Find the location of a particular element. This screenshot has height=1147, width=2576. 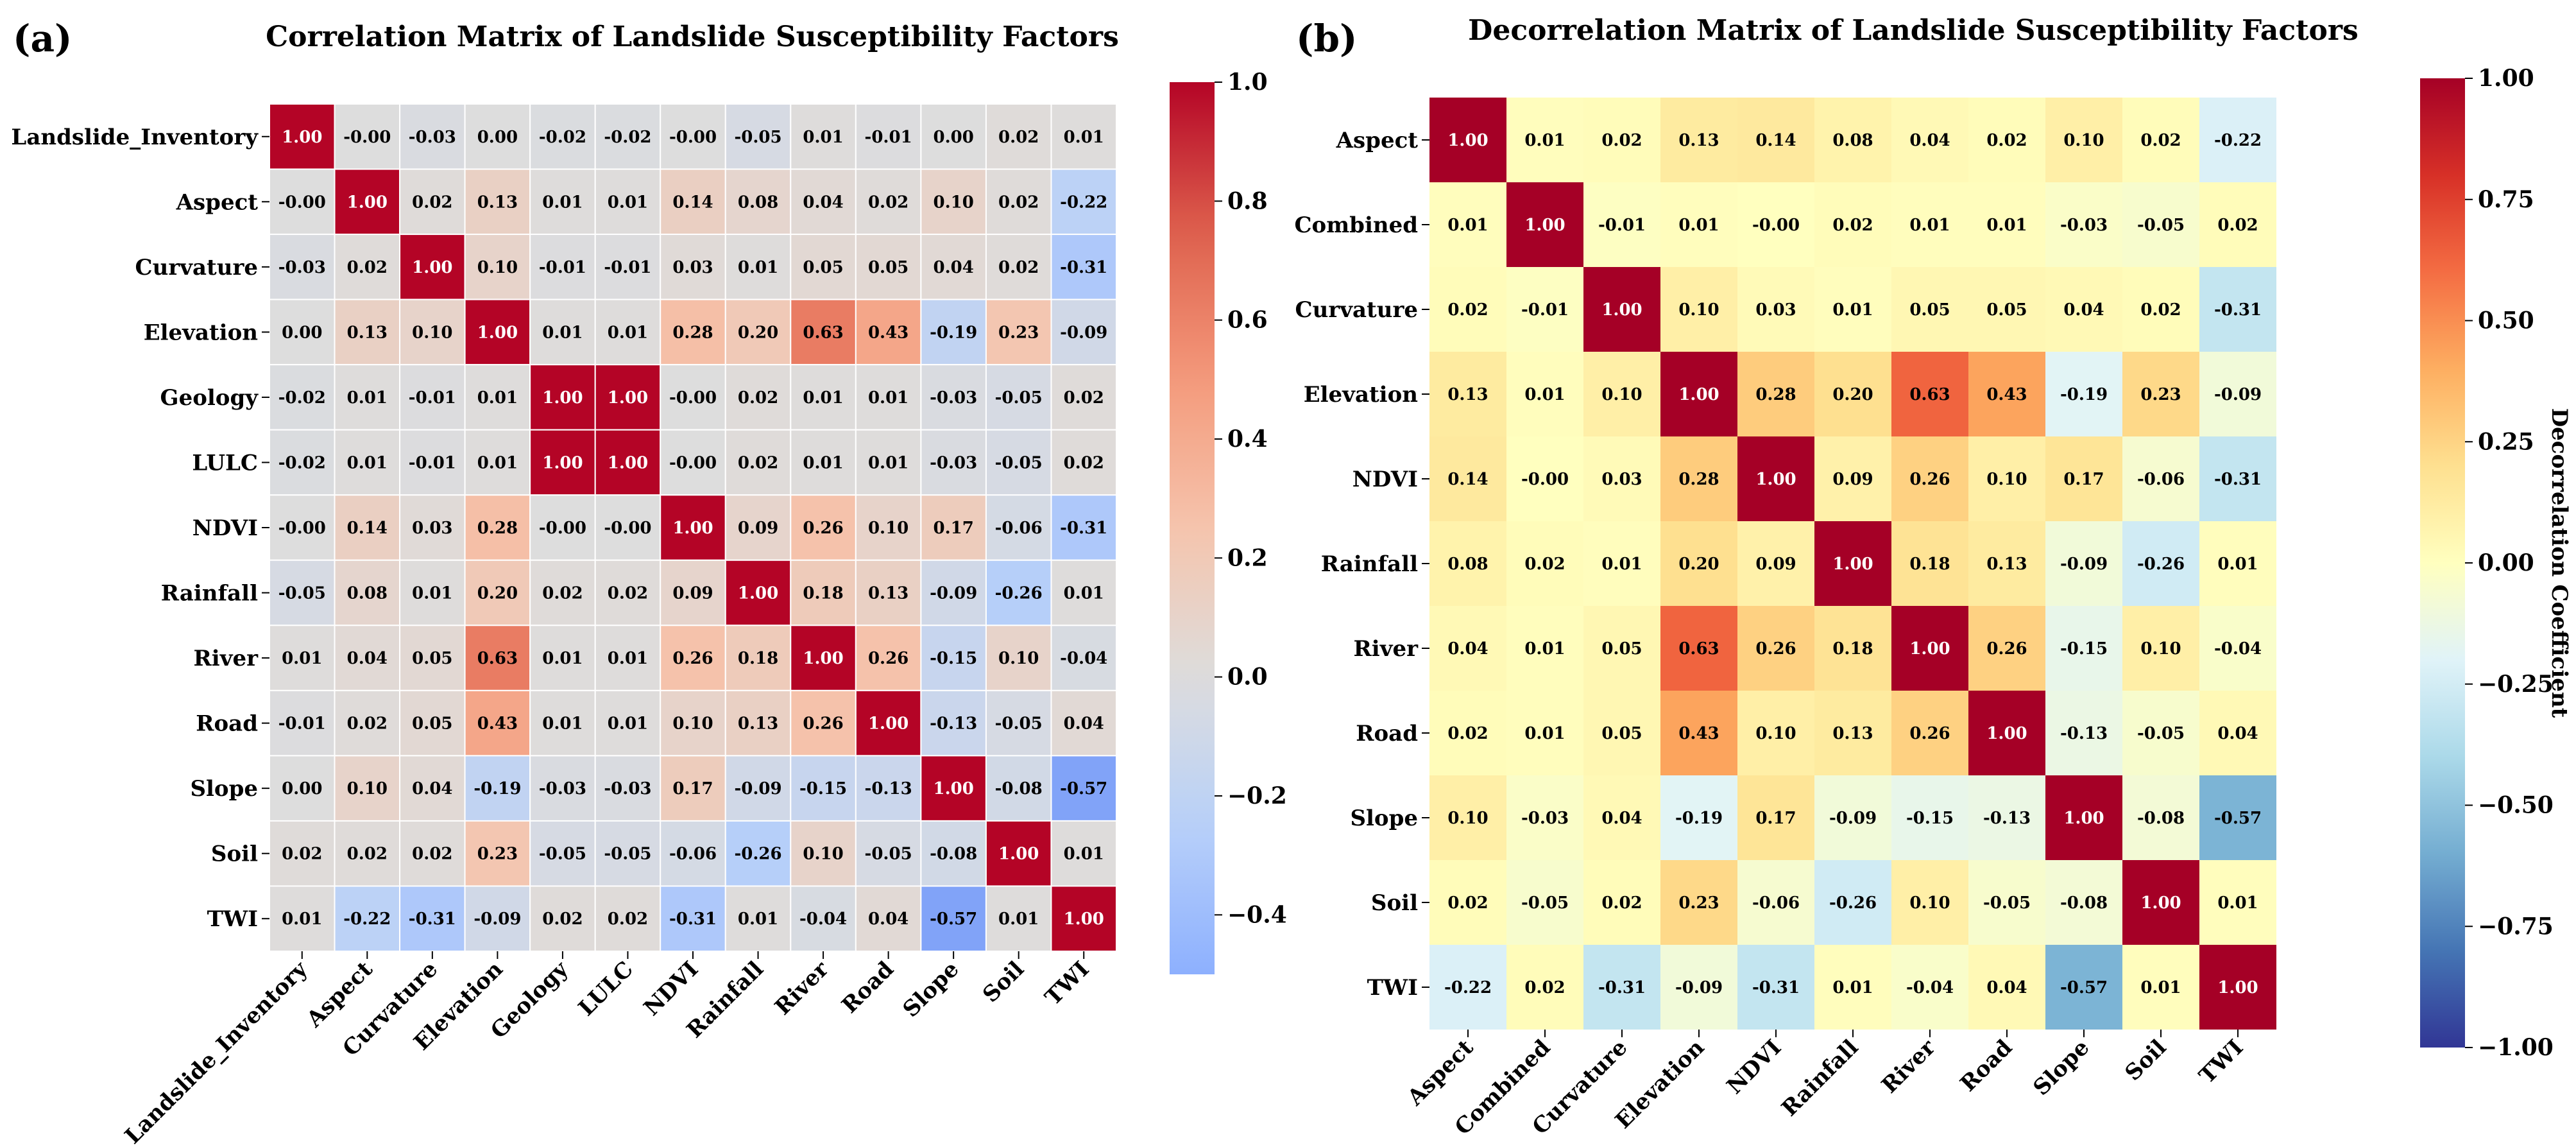

cell-value-label: -0.00 is located at coordinates (1545, 479).